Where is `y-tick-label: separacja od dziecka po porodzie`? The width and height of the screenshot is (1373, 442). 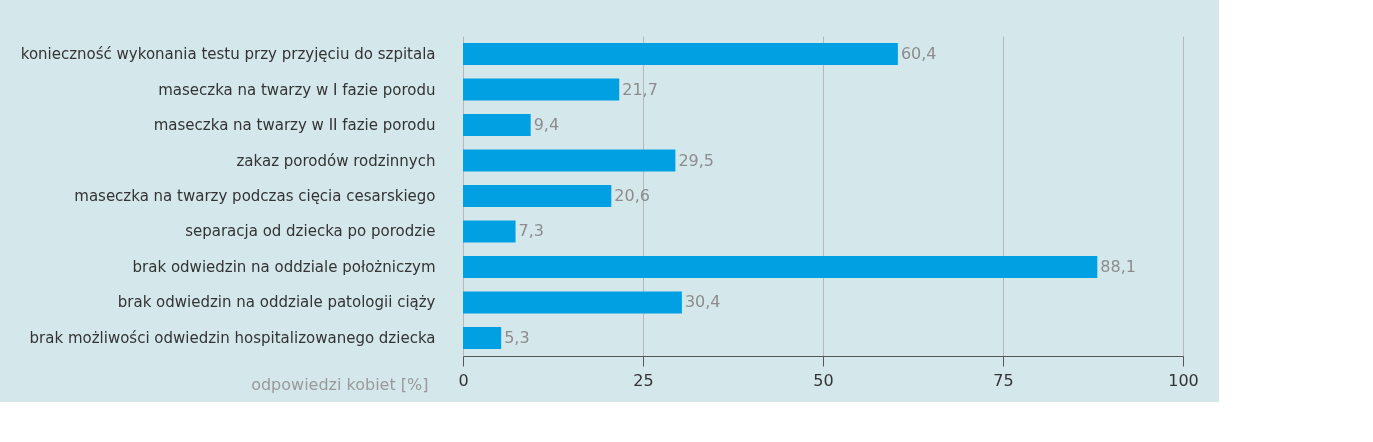 y-tick-label: separacja od dziecka po porodzie is located at coordinates (310, 231).